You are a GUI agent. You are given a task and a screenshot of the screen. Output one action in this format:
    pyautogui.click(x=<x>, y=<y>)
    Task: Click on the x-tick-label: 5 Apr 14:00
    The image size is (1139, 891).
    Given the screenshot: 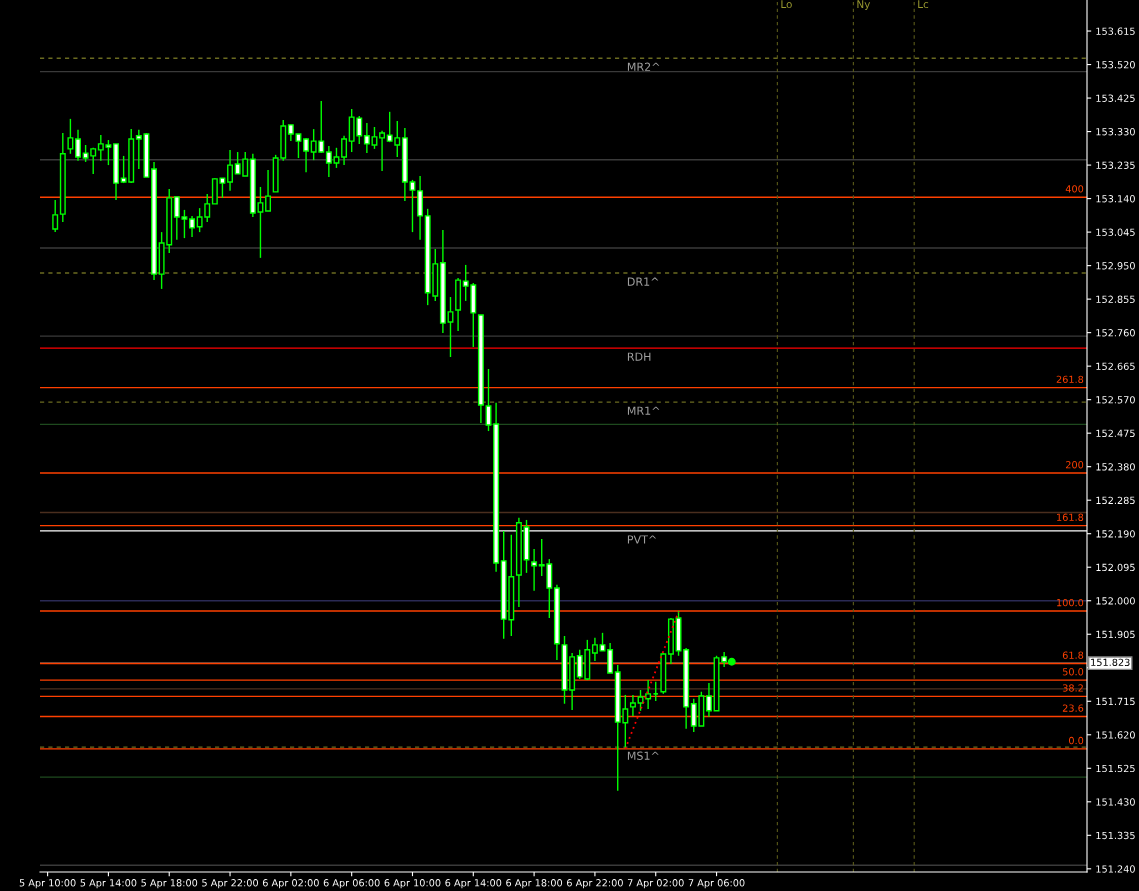 What is the action you would take?
    pyautogui.click(x=108, y=884)
    